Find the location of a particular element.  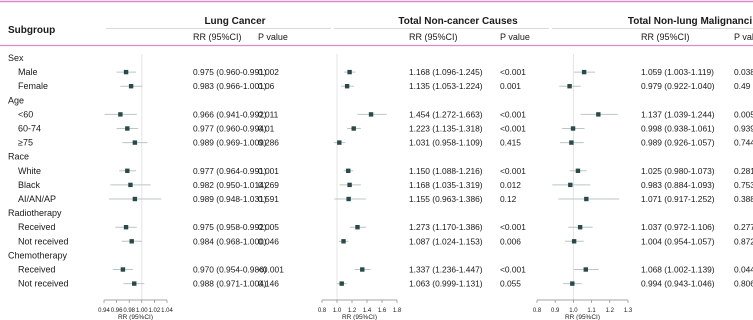

x-tick-label: 0.98 is located at coordinates (129, 311).